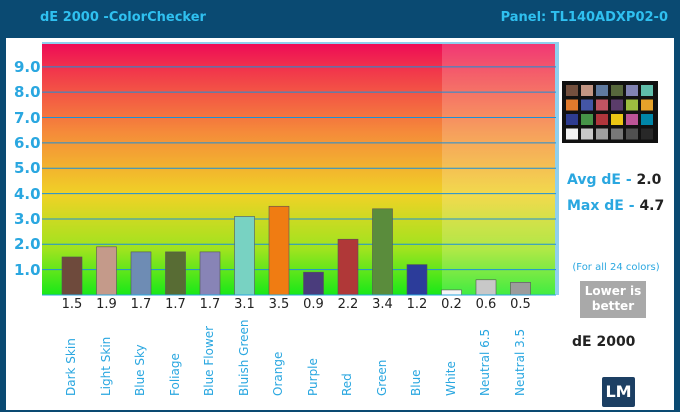 Image resolution: width=680 pixels, height=412 pixels. Describe the element at coordinates (519, 362) in the screenshot. I see `category-label: Neutral 3.5` at that location.